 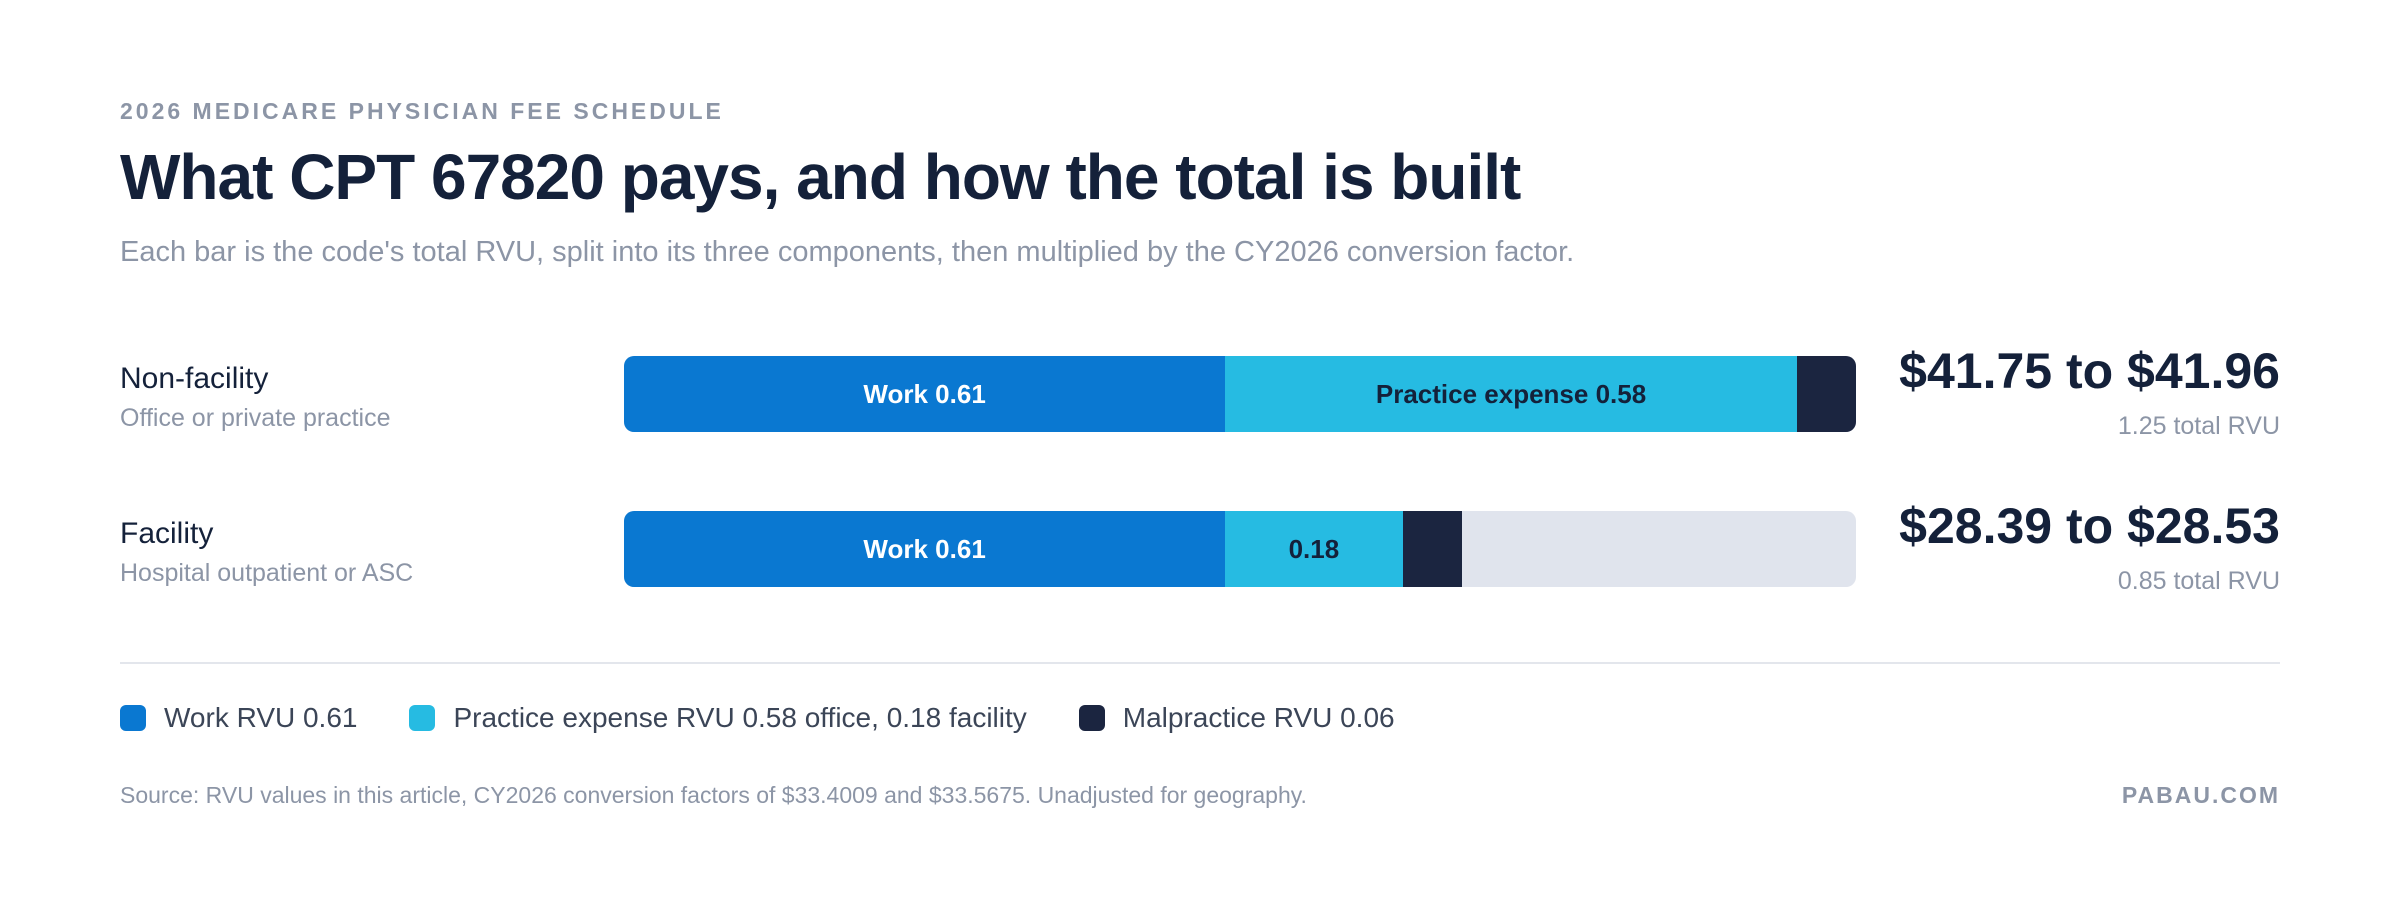 I want to click on legend-label: Work RVU 0.61, so click(x=261, y=717).